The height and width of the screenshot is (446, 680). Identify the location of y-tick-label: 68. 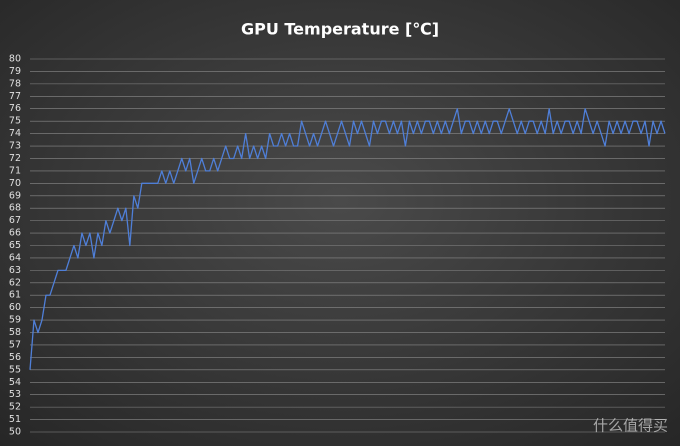
(15, 208).